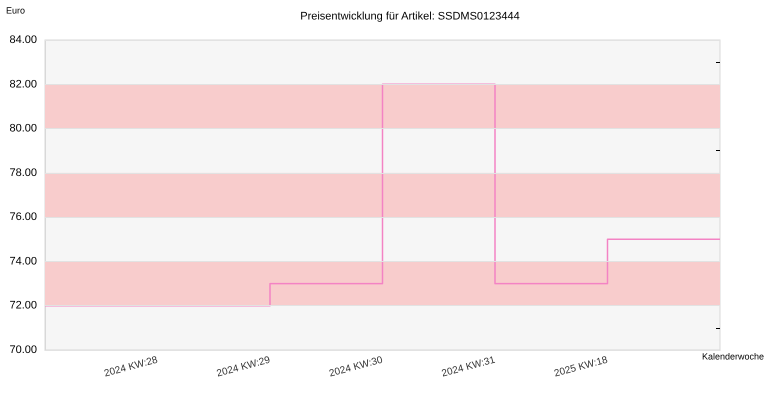  What do you see at coordinates (733, 357) in the screenshot?
I see `x-axis-title: Kalenderwoche` at bounding box center [733, 357].